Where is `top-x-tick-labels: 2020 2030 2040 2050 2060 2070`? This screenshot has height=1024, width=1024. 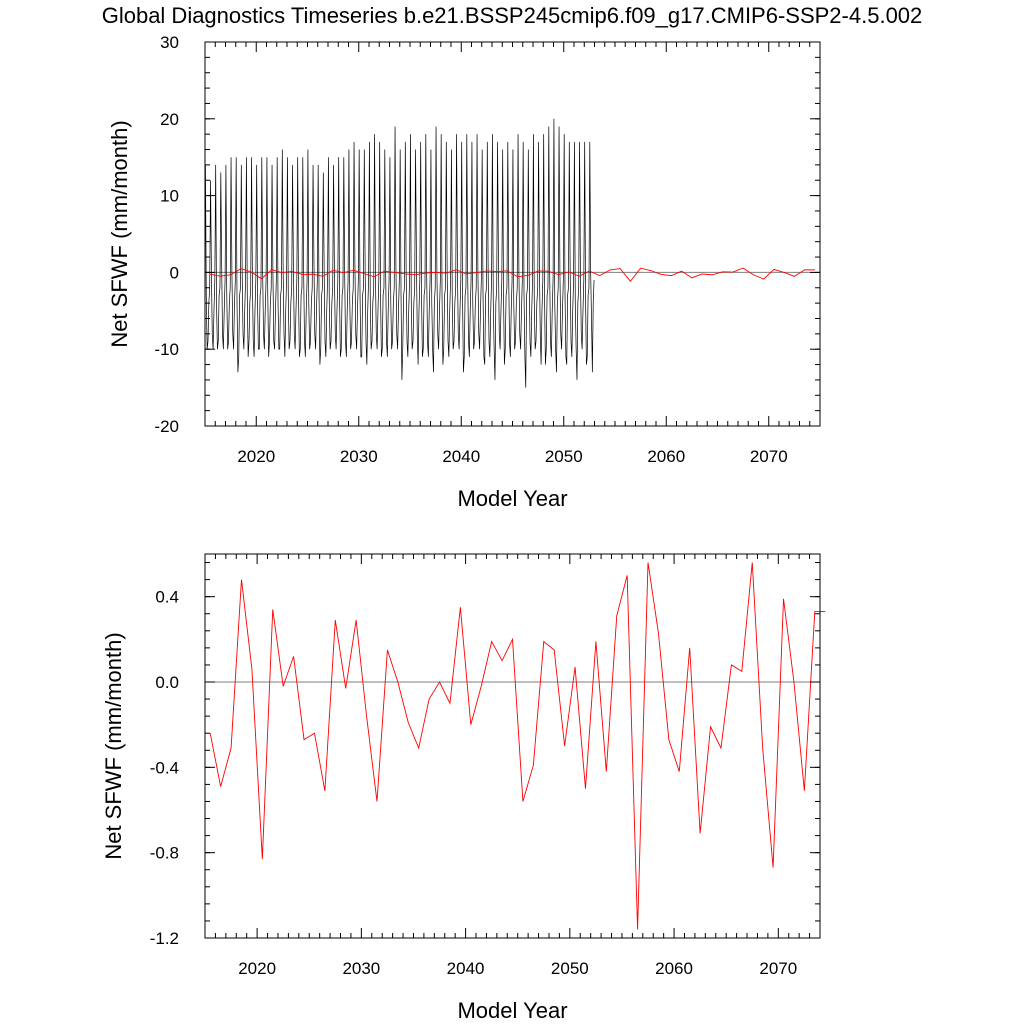 top-x-tick-labels: 2020 2030 2040 2050 2060 2070 is located at coordinates (512, 456).